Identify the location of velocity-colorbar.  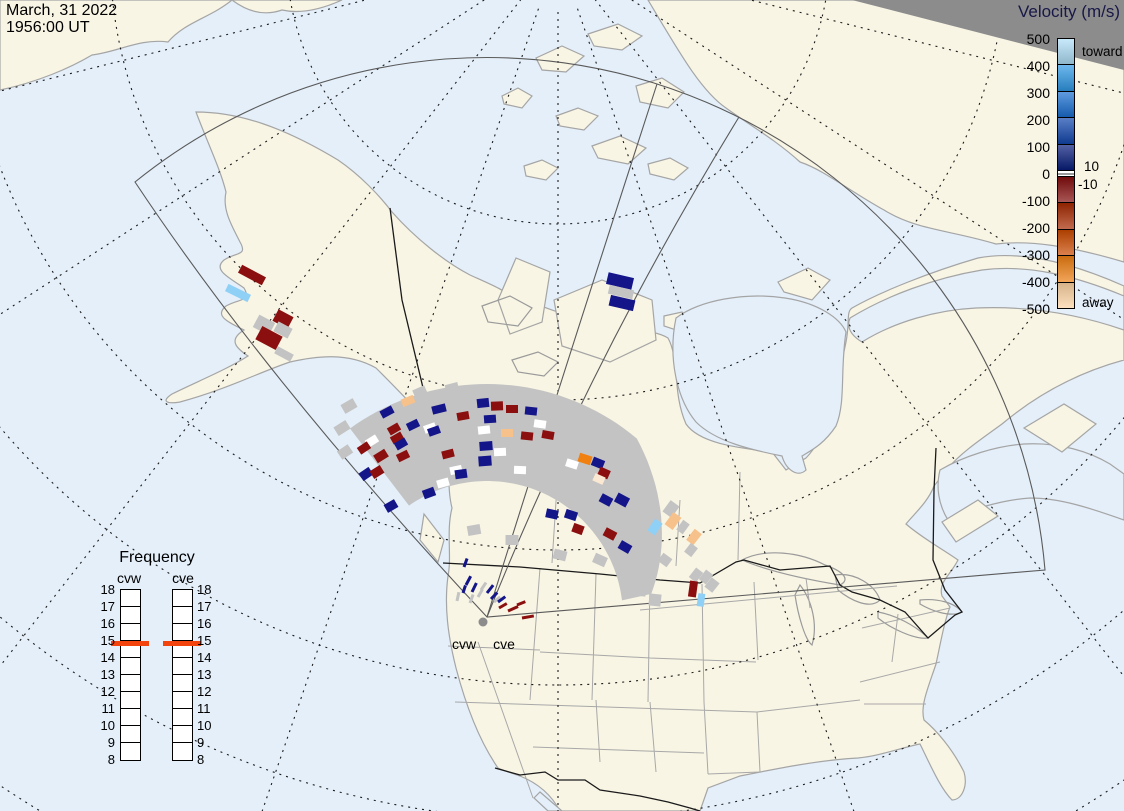
(1066, 174).